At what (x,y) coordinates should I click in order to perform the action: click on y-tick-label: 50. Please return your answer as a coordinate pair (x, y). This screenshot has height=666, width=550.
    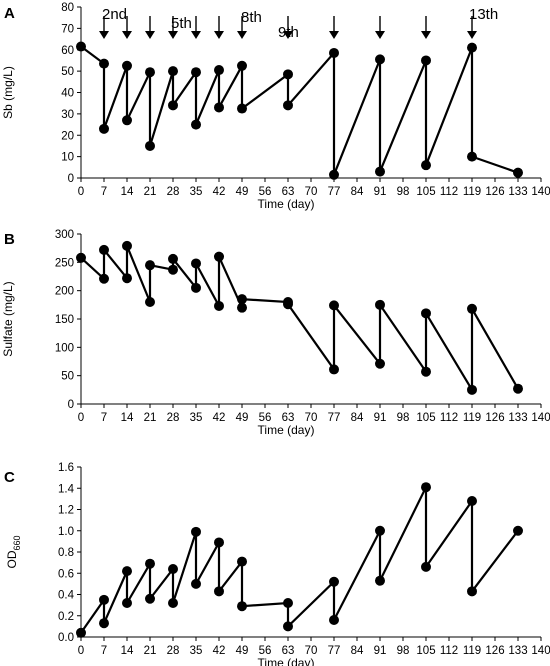
    Looking at the image, I should click on (67, 72).